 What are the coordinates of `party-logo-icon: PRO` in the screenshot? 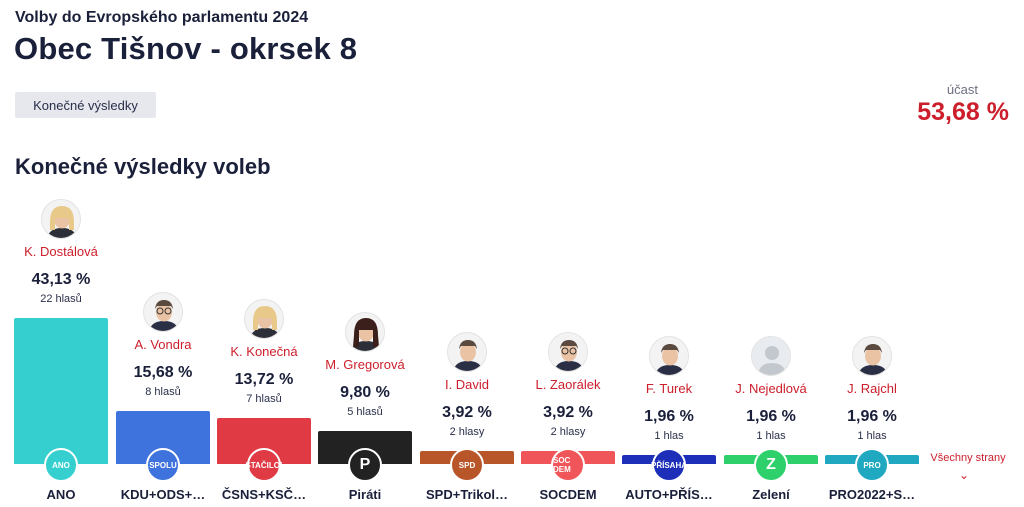 It's located at (872, 465).